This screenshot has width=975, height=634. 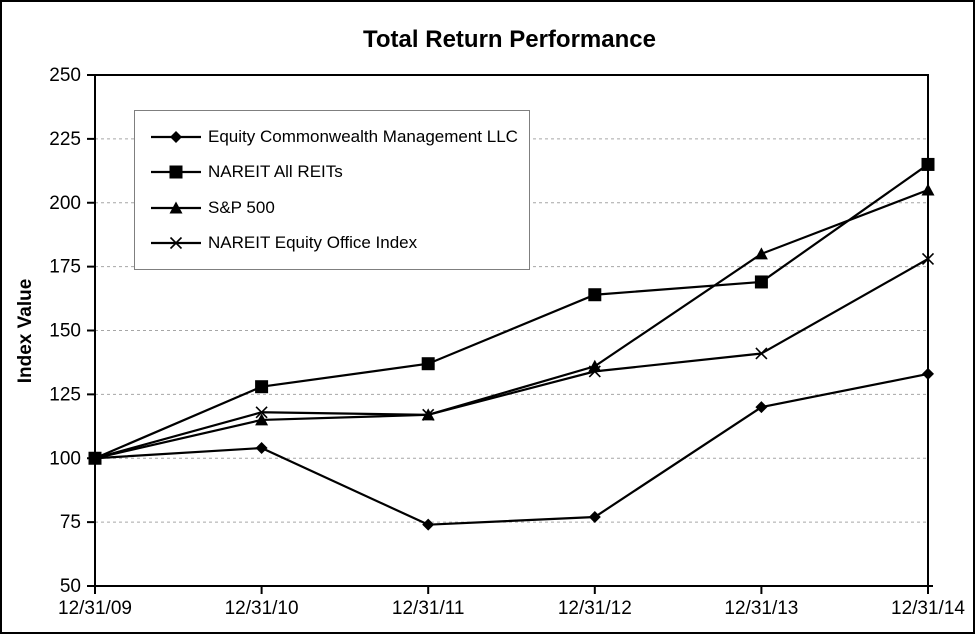 I want to click on x-tick-label: 12/31/09, so click(x=95, y=608).